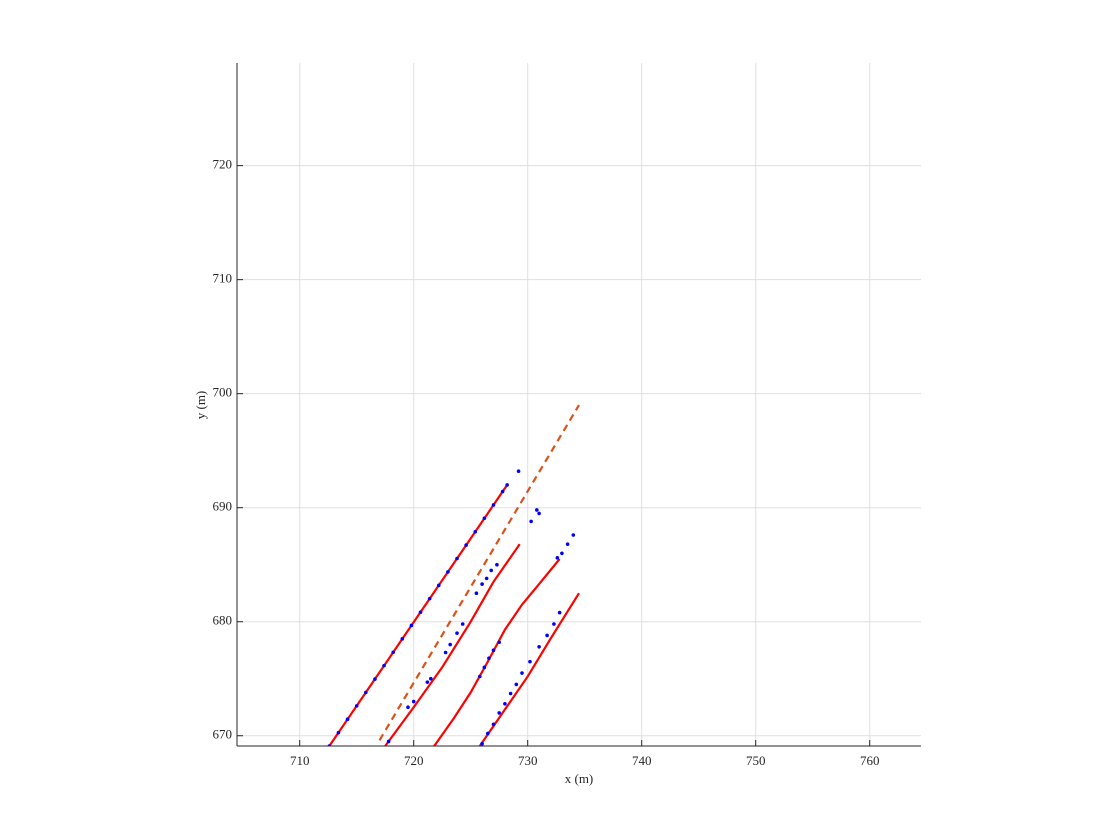 This screenshot has width=1120, height=840. I want to click on y-tick-label: 720, so click(223, 164).